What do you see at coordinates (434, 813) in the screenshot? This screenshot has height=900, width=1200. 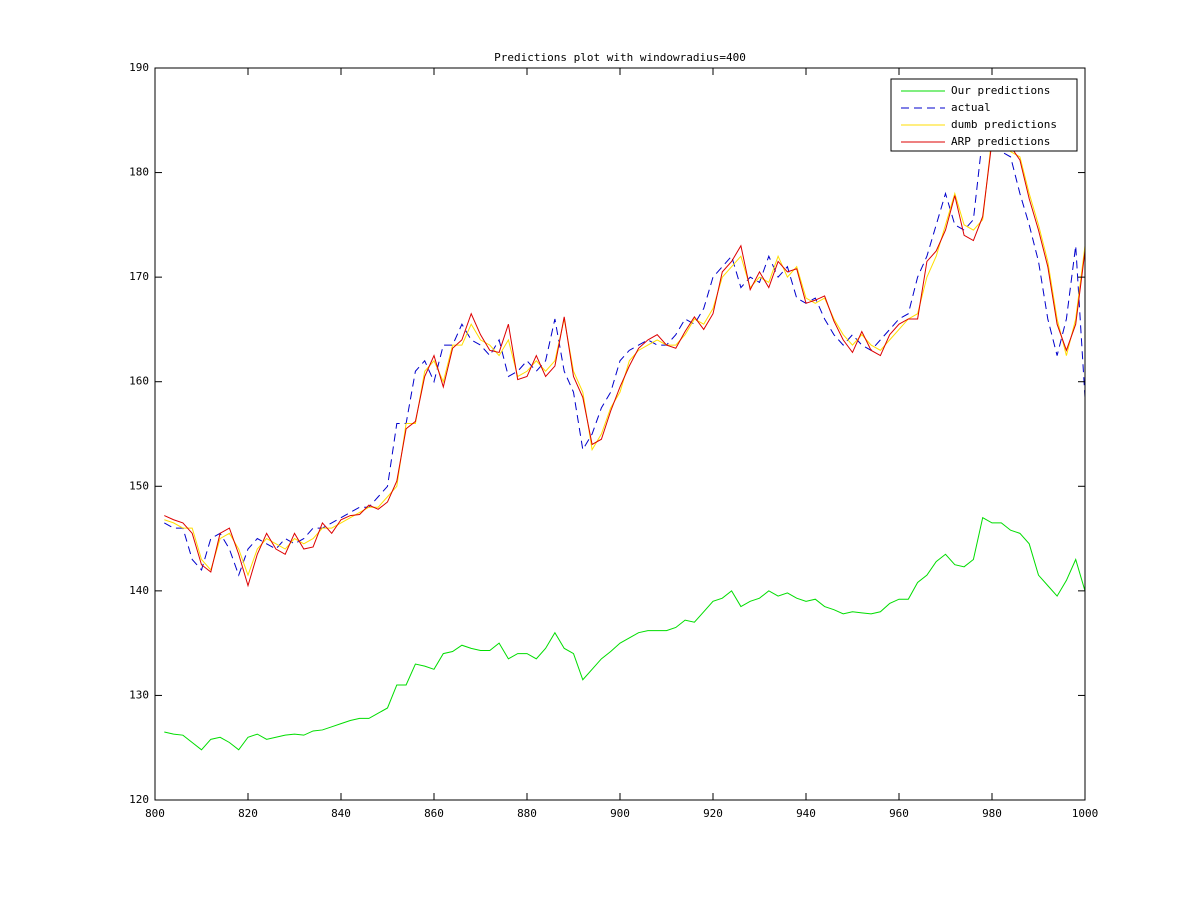 I see `x-tick-label: 860` at bounding box center [434, 813].